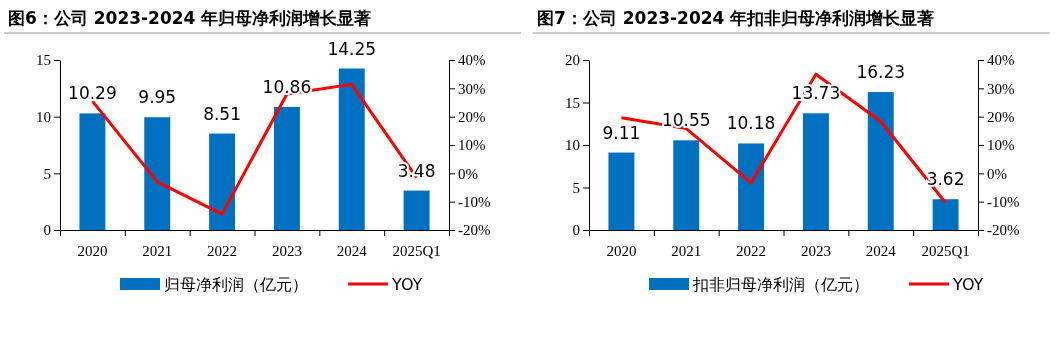 The height and width of the screenshot is (342, 1059). What do you see at coordinates (222, 113) in the screenshot?
I see `data-label: 8.51` at bounding box center [222, 113].